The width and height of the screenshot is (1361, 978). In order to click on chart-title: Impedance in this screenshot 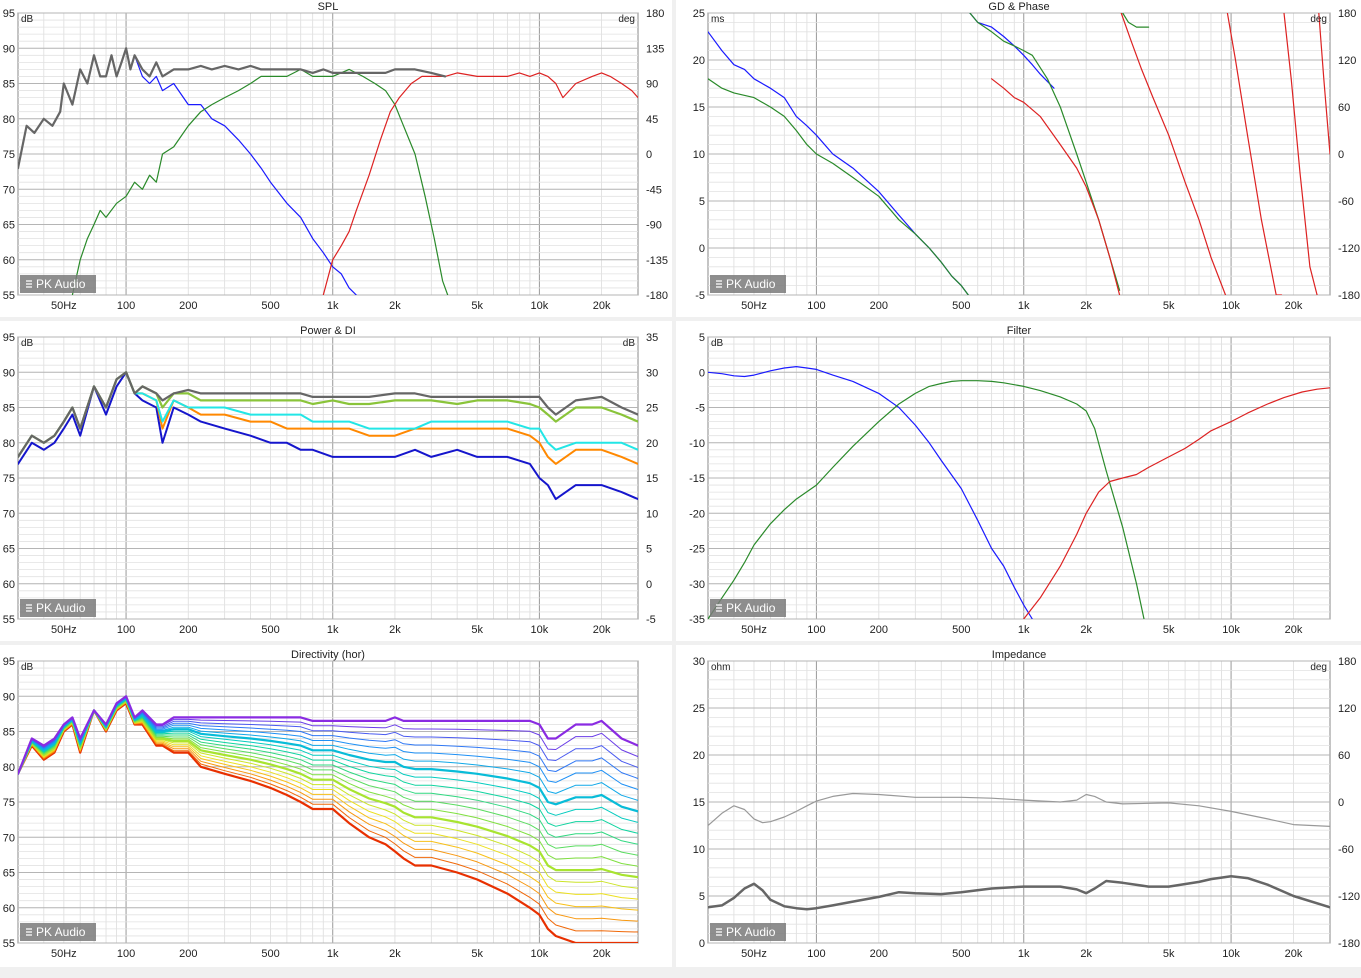, I will do `click(1019, 655)`.